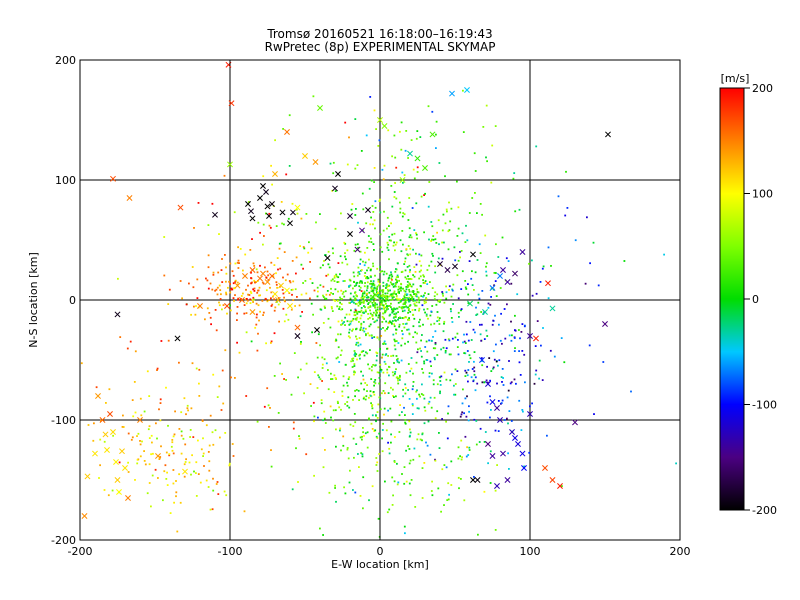 Image resolution: width=800 pixels, height=600 pixels. Describe the element at coordinates (530, 551) in the screenshot. I see `x-tick-label: 100` at that location.